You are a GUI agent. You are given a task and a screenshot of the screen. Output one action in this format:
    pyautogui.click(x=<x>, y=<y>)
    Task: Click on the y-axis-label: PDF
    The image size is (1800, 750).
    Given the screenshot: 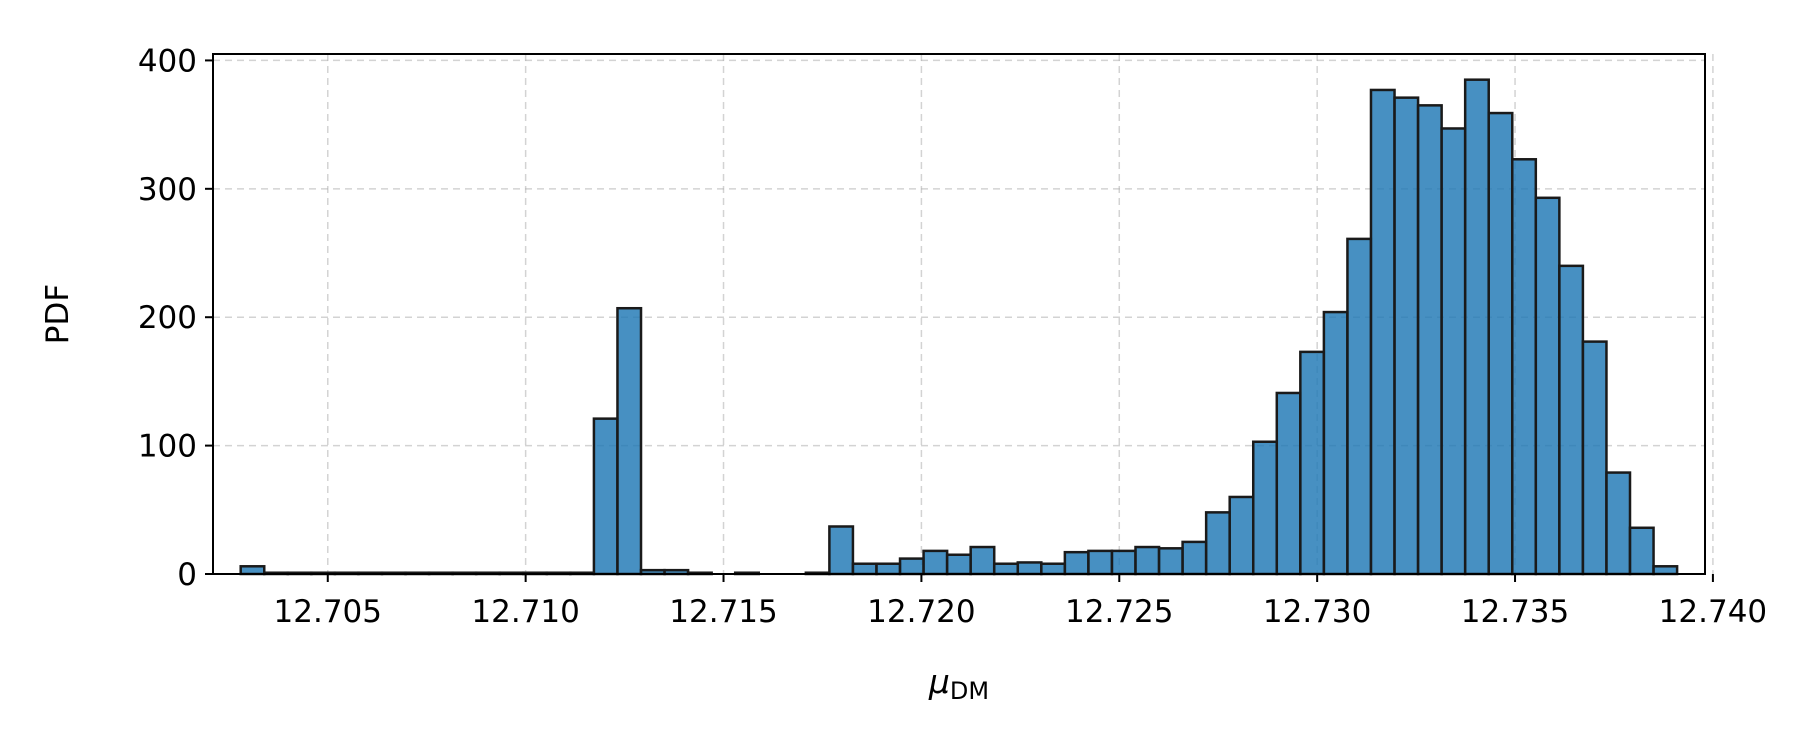 What is the action you would take?
    pyautogui.click(x=58, y=314)
    